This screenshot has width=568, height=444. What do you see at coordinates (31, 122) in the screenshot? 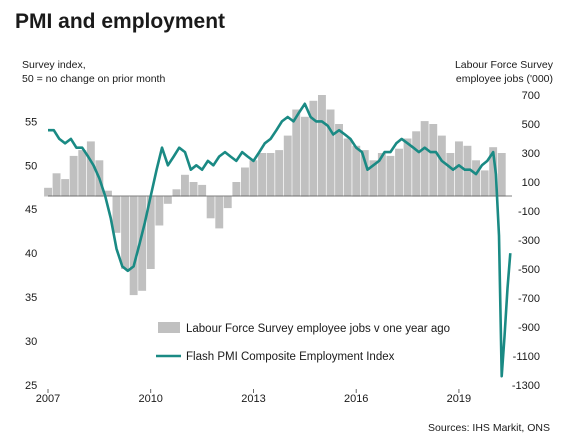
I see `left-tick-label: 55` at bounding box center [31, 122].